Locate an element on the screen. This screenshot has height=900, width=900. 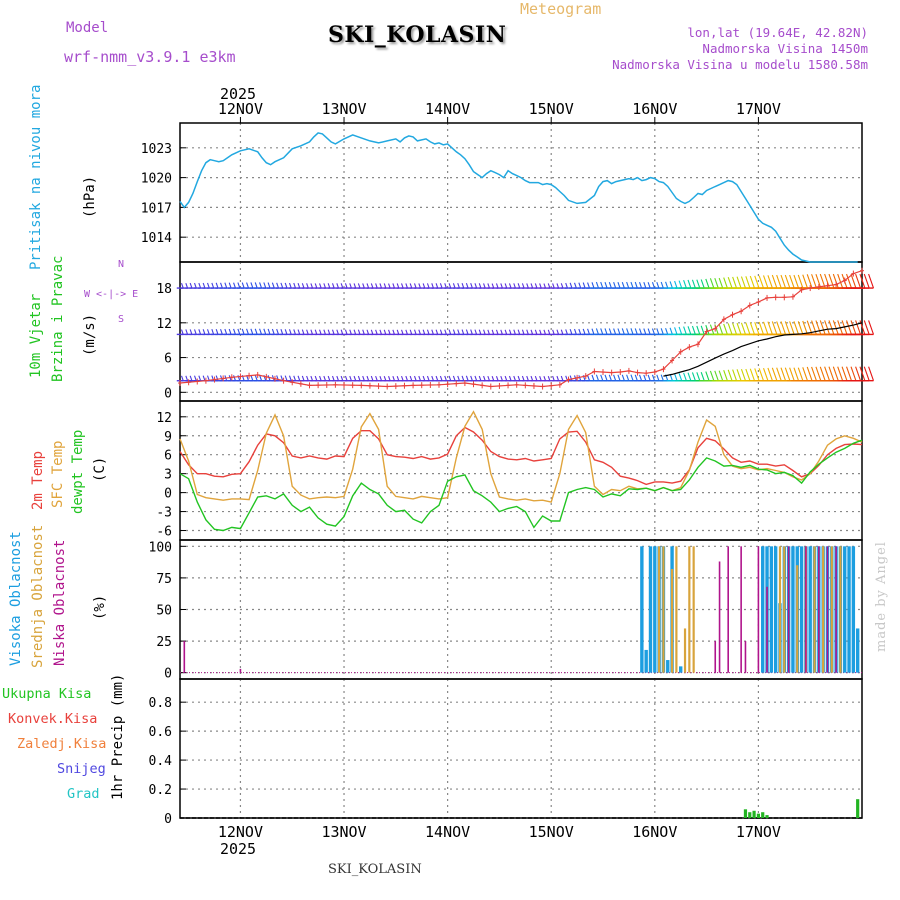
y-tick-label: -6 is located at coordinates (164, 532).